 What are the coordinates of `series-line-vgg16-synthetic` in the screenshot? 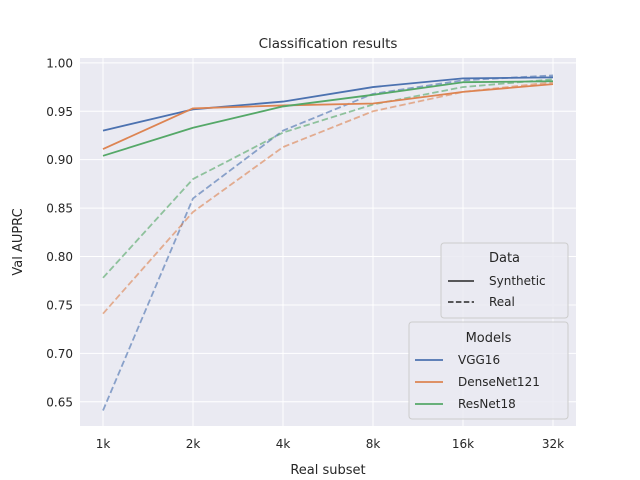 It's located at (328, 104).